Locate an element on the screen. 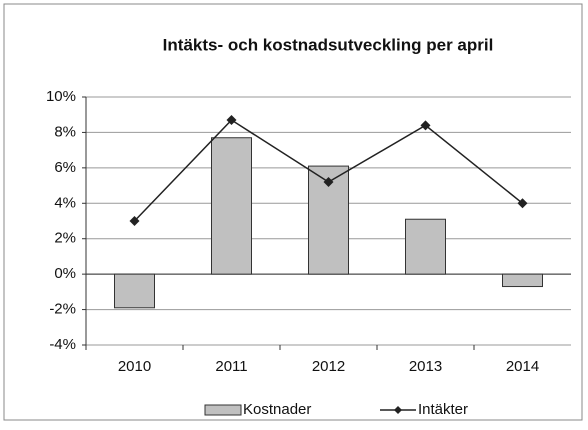 This screenshot has height=430, width=588. x-tick-label: 2014 is located at coordinates (522, 366).